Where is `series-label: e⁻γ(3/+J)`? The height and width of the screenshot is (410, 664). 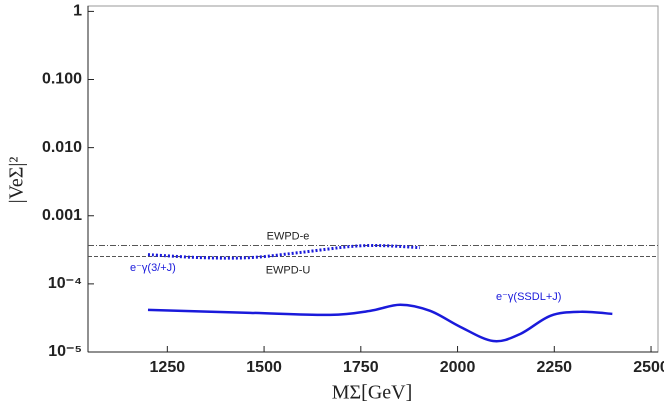 series-label: e⁻γ(3/+J) is located at coordinates (153, 268).